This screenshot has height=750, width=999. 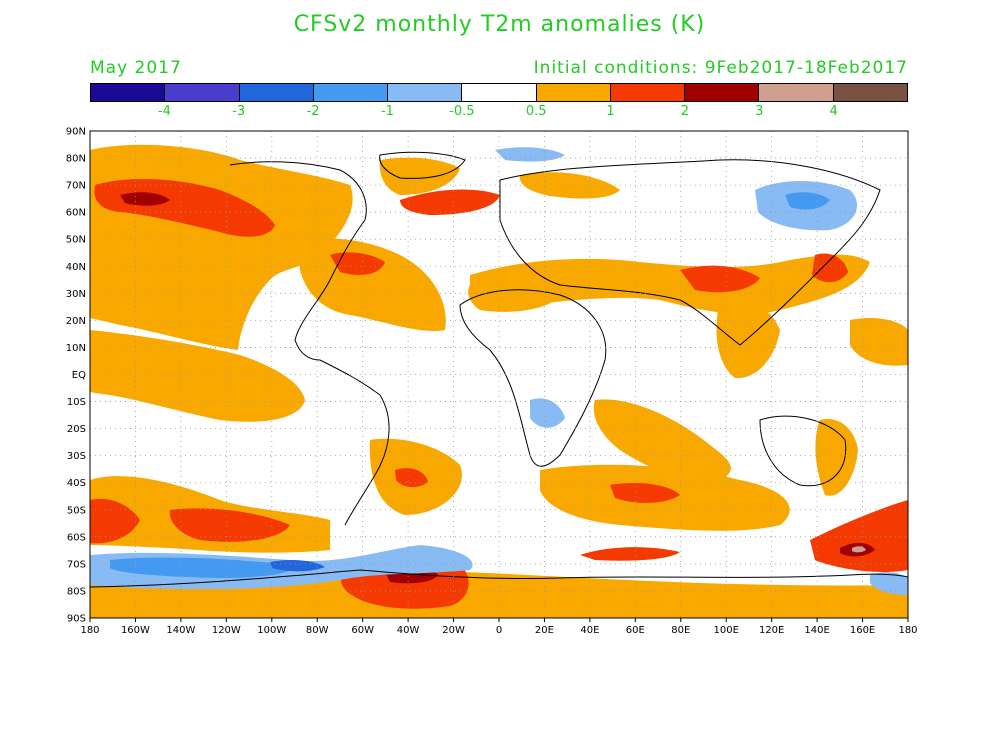 What do you see at coordinates (197, 376) in the screenshot?
I see `east-pacific-warm` at bounding box center [197, 376].